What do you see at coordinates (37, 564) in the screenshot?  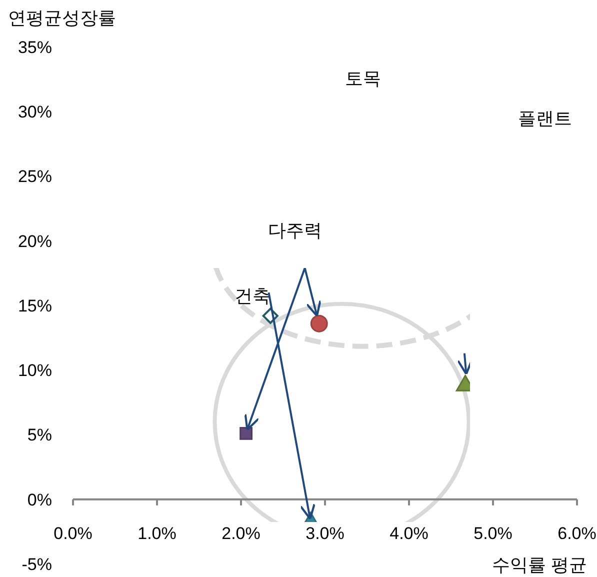 I see `y-tick-label: -5%` at bounding box center [37, 564].